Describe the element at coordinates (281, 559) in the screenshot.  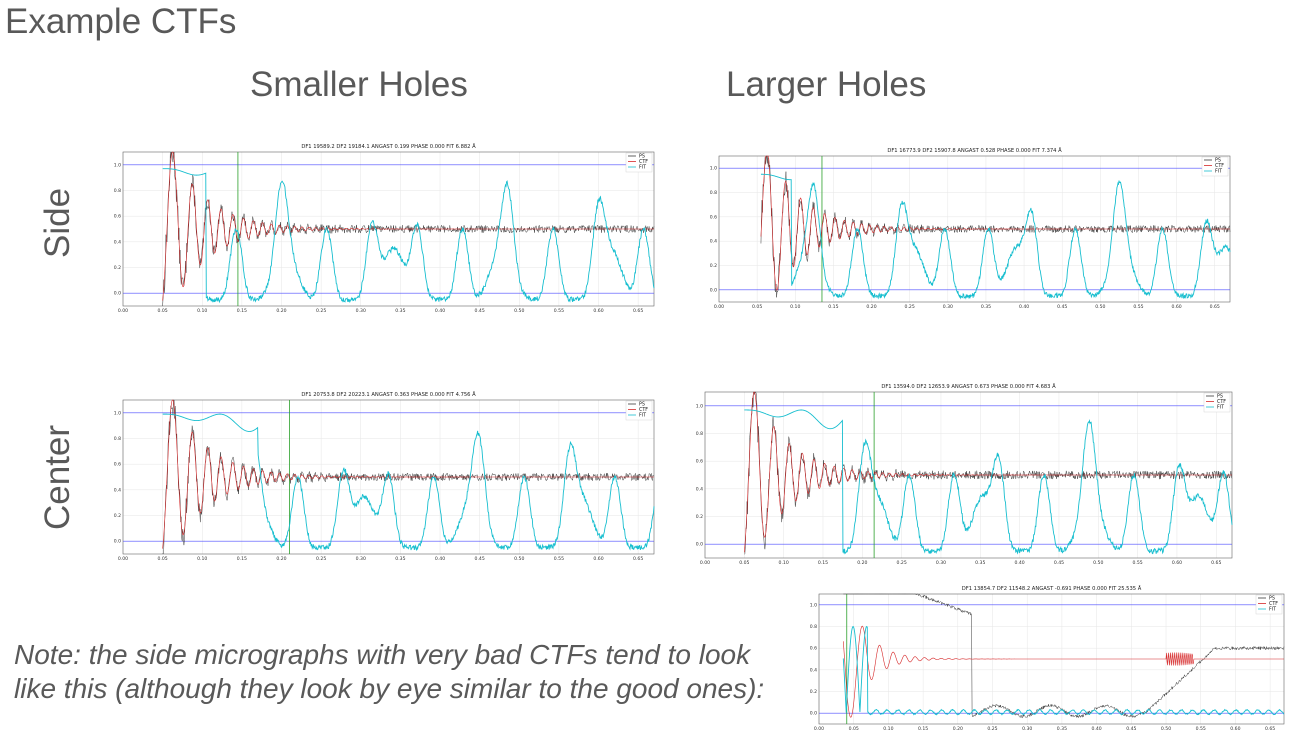
I see `x-tick-label: 0.20` at that location.